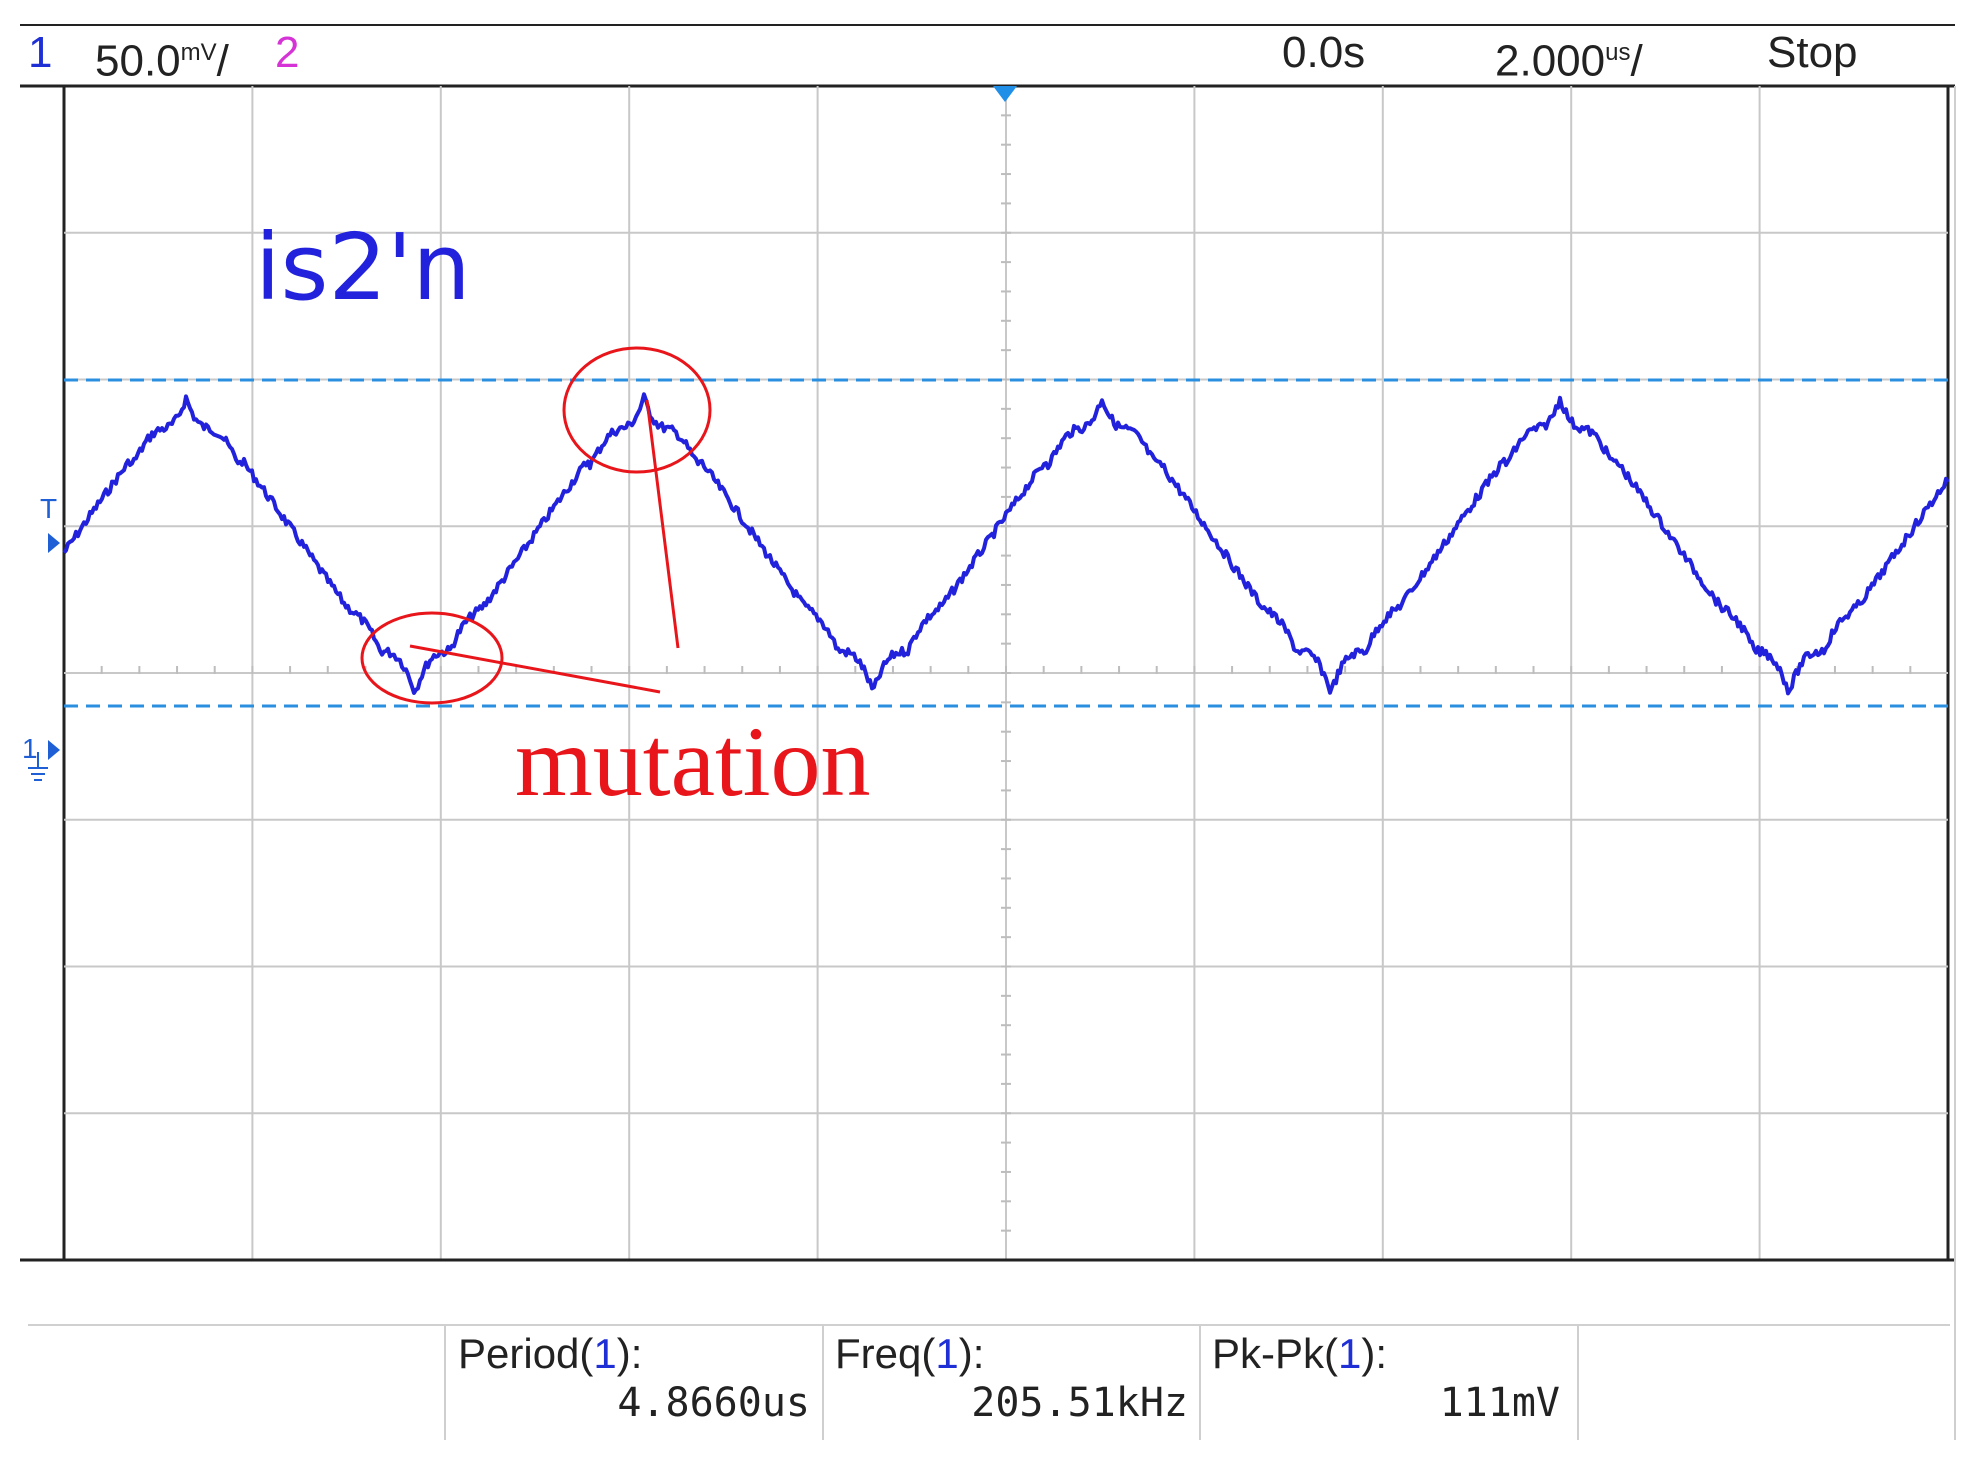  I want to click on measurement-period-label: Period(1):, so click(550, 1353).